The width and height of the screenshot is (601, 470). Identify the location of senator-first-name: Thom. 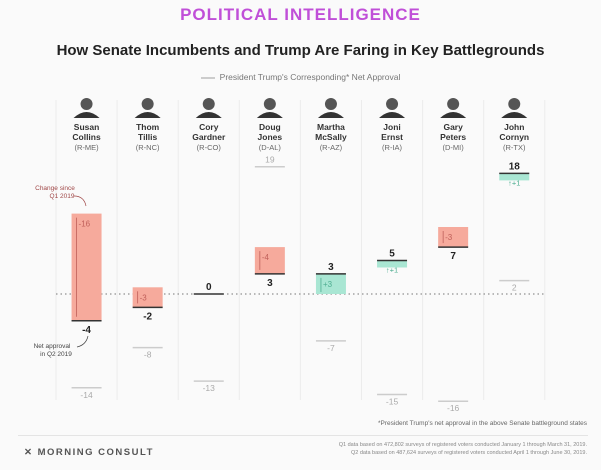
(148, 127).